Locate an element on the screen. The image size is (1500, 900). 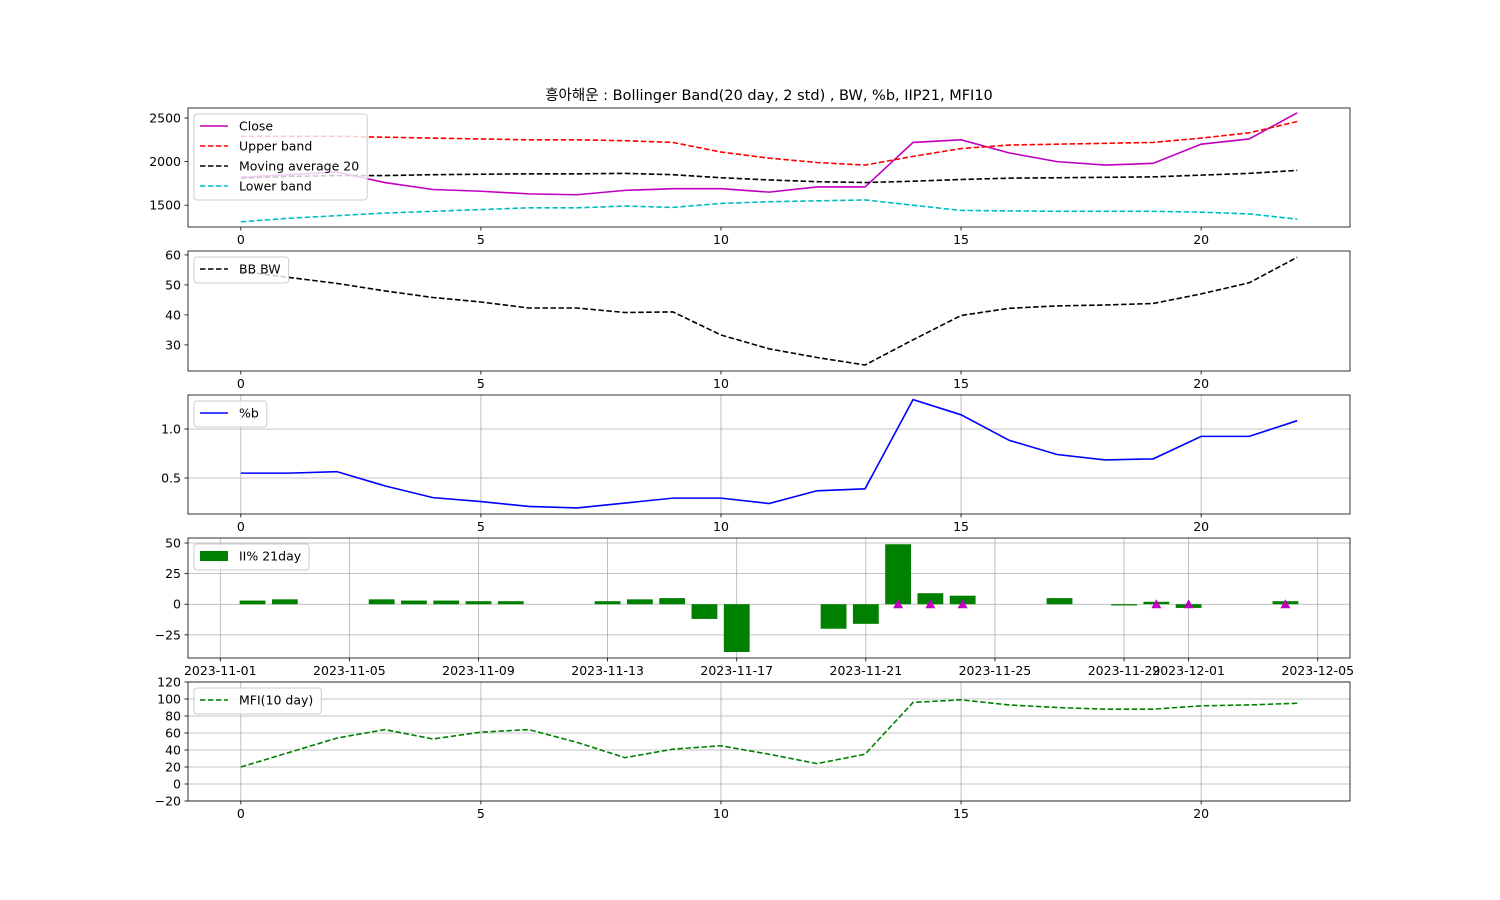
panel: 0 5 10 15 20 0.5 1.0 %b is located at coordinates (756, 464).